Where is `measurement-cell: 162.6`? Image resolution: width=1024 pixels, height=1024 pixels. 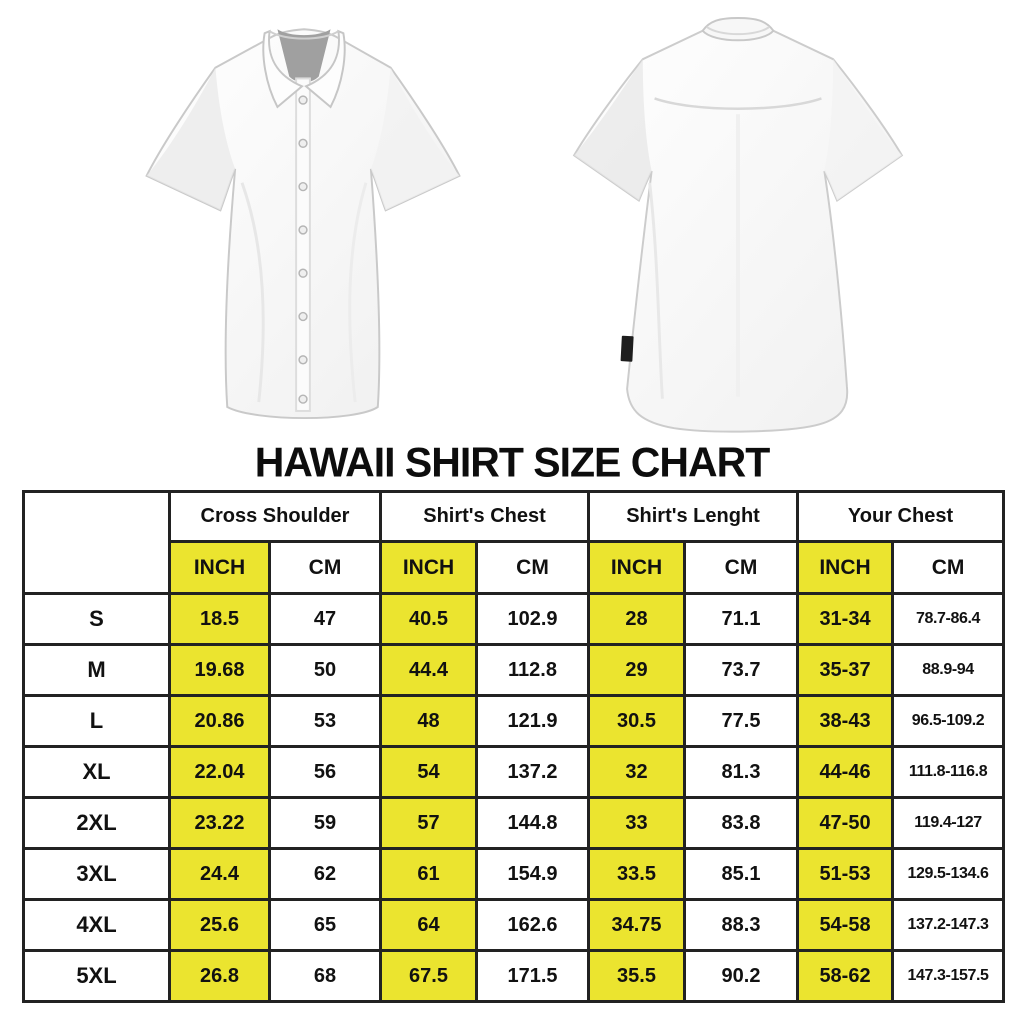
measurement-cell: 162.6 is located at coordinates (533, 925).